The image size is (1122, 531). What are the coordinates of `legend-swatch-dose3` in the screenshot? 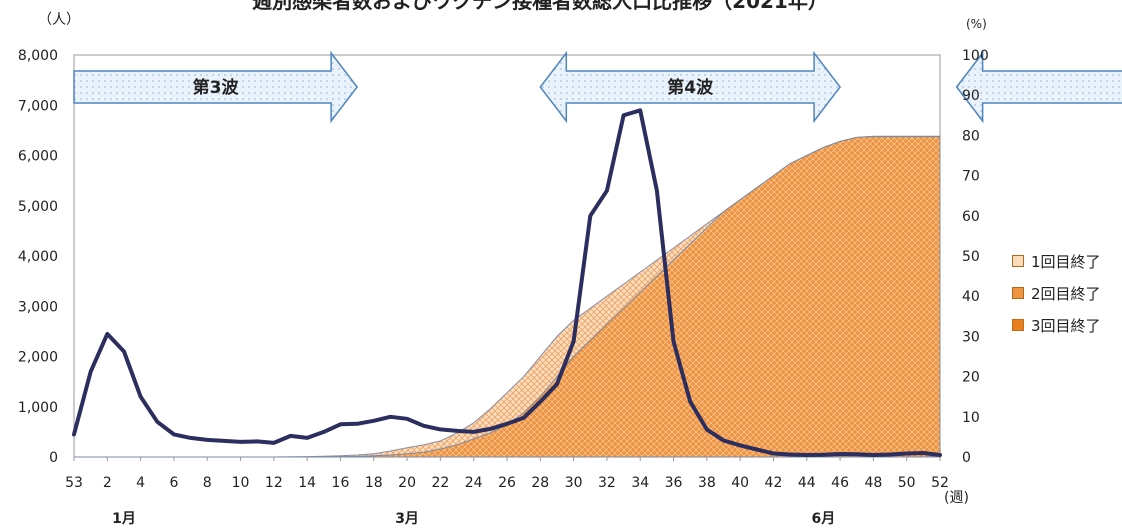 It's located at (1018, 325).